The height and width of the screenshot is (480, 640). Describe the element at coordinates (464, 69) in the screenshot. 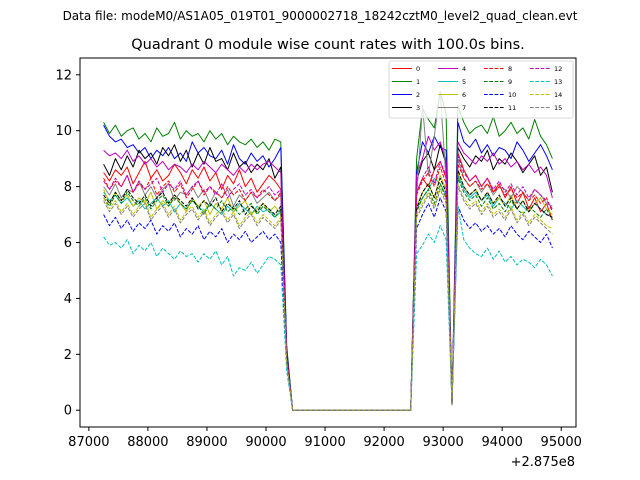

I see `legend-label-4: 4` at that location.